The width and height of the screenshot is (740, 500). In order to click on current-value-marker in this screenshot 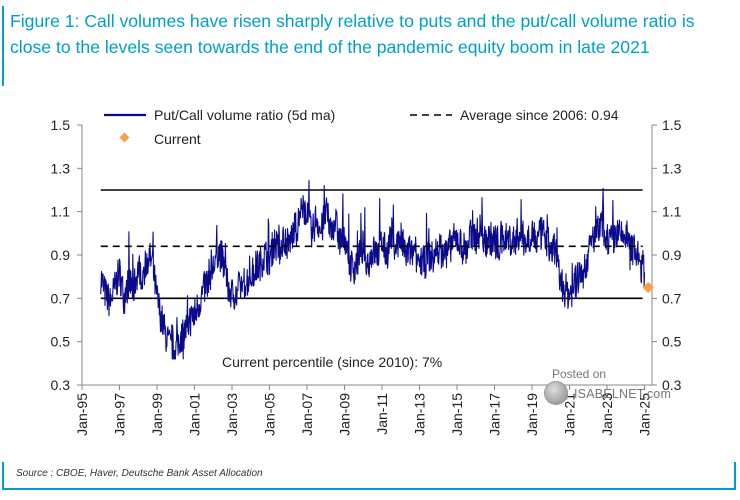, I will do `click(648, 287)`.